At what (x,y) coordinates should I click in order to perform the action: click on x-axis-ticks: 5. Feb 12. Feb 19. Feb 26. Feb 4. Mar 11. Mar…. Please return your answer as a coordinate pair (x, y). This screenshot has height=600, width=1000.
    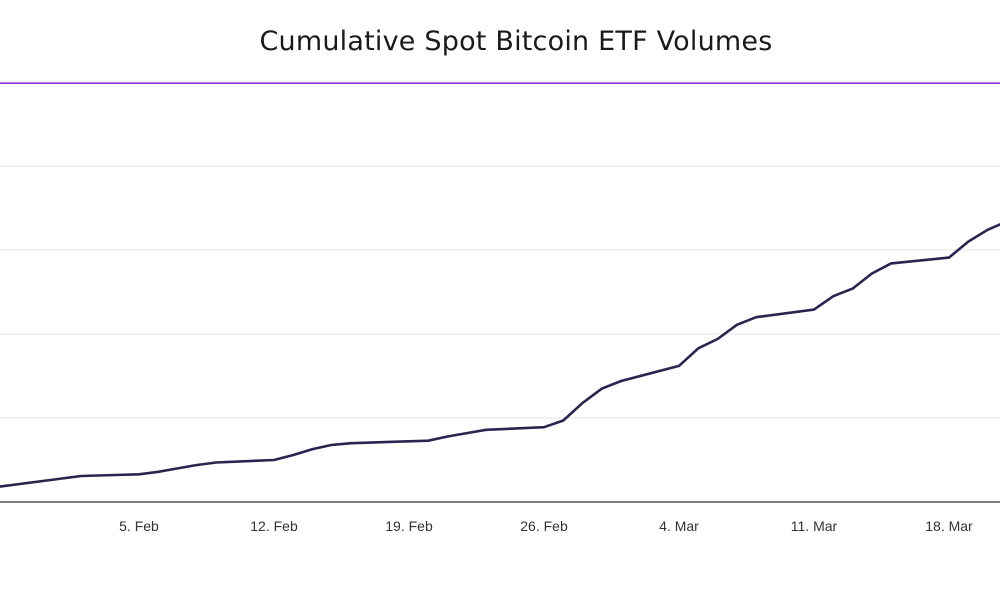
    Looking at the image, I should click on (546, 526).